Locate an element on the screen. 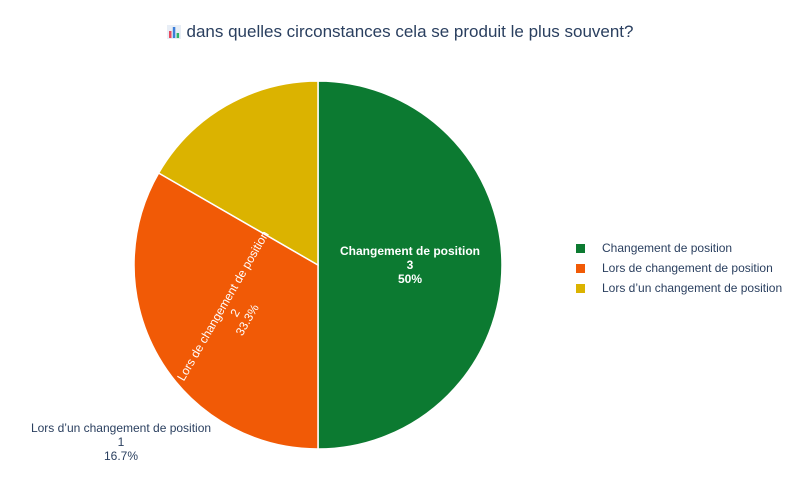 The image size is (800, 500). legend-item-2: Lors d’un changement de position is located at coordinates (678, 288).